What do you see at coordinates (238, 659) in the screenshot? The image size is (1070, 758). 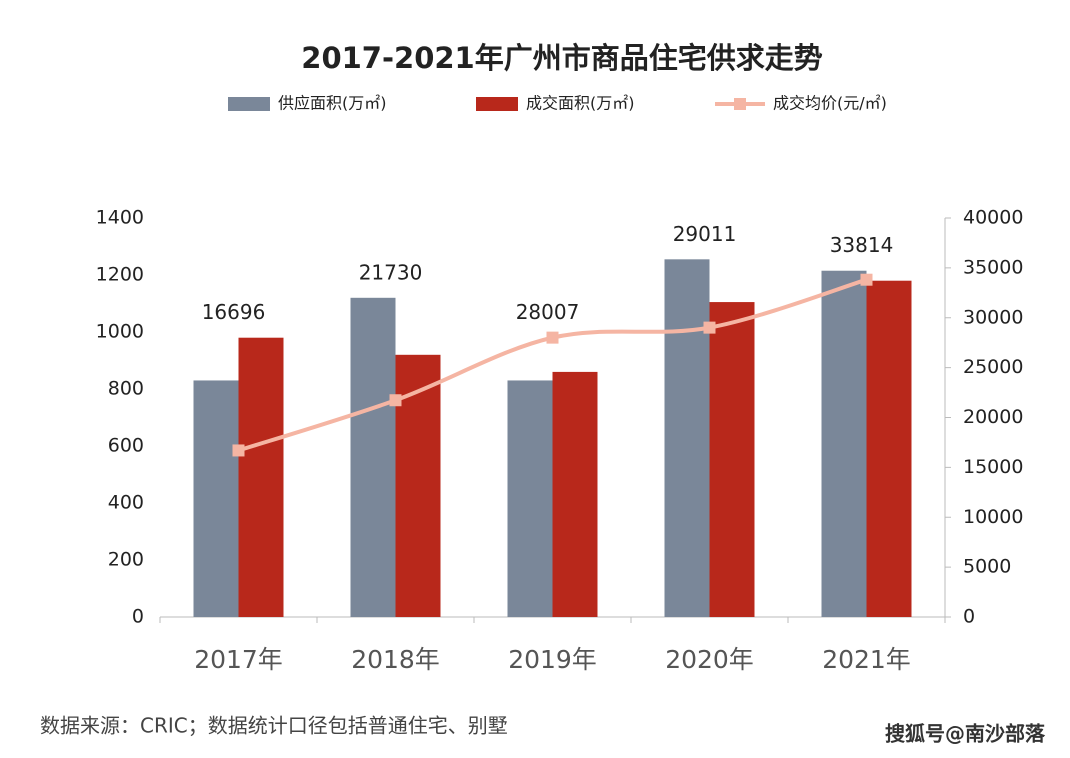 I see `x-tick-label: 2017年` at bounding box center [238, 659].